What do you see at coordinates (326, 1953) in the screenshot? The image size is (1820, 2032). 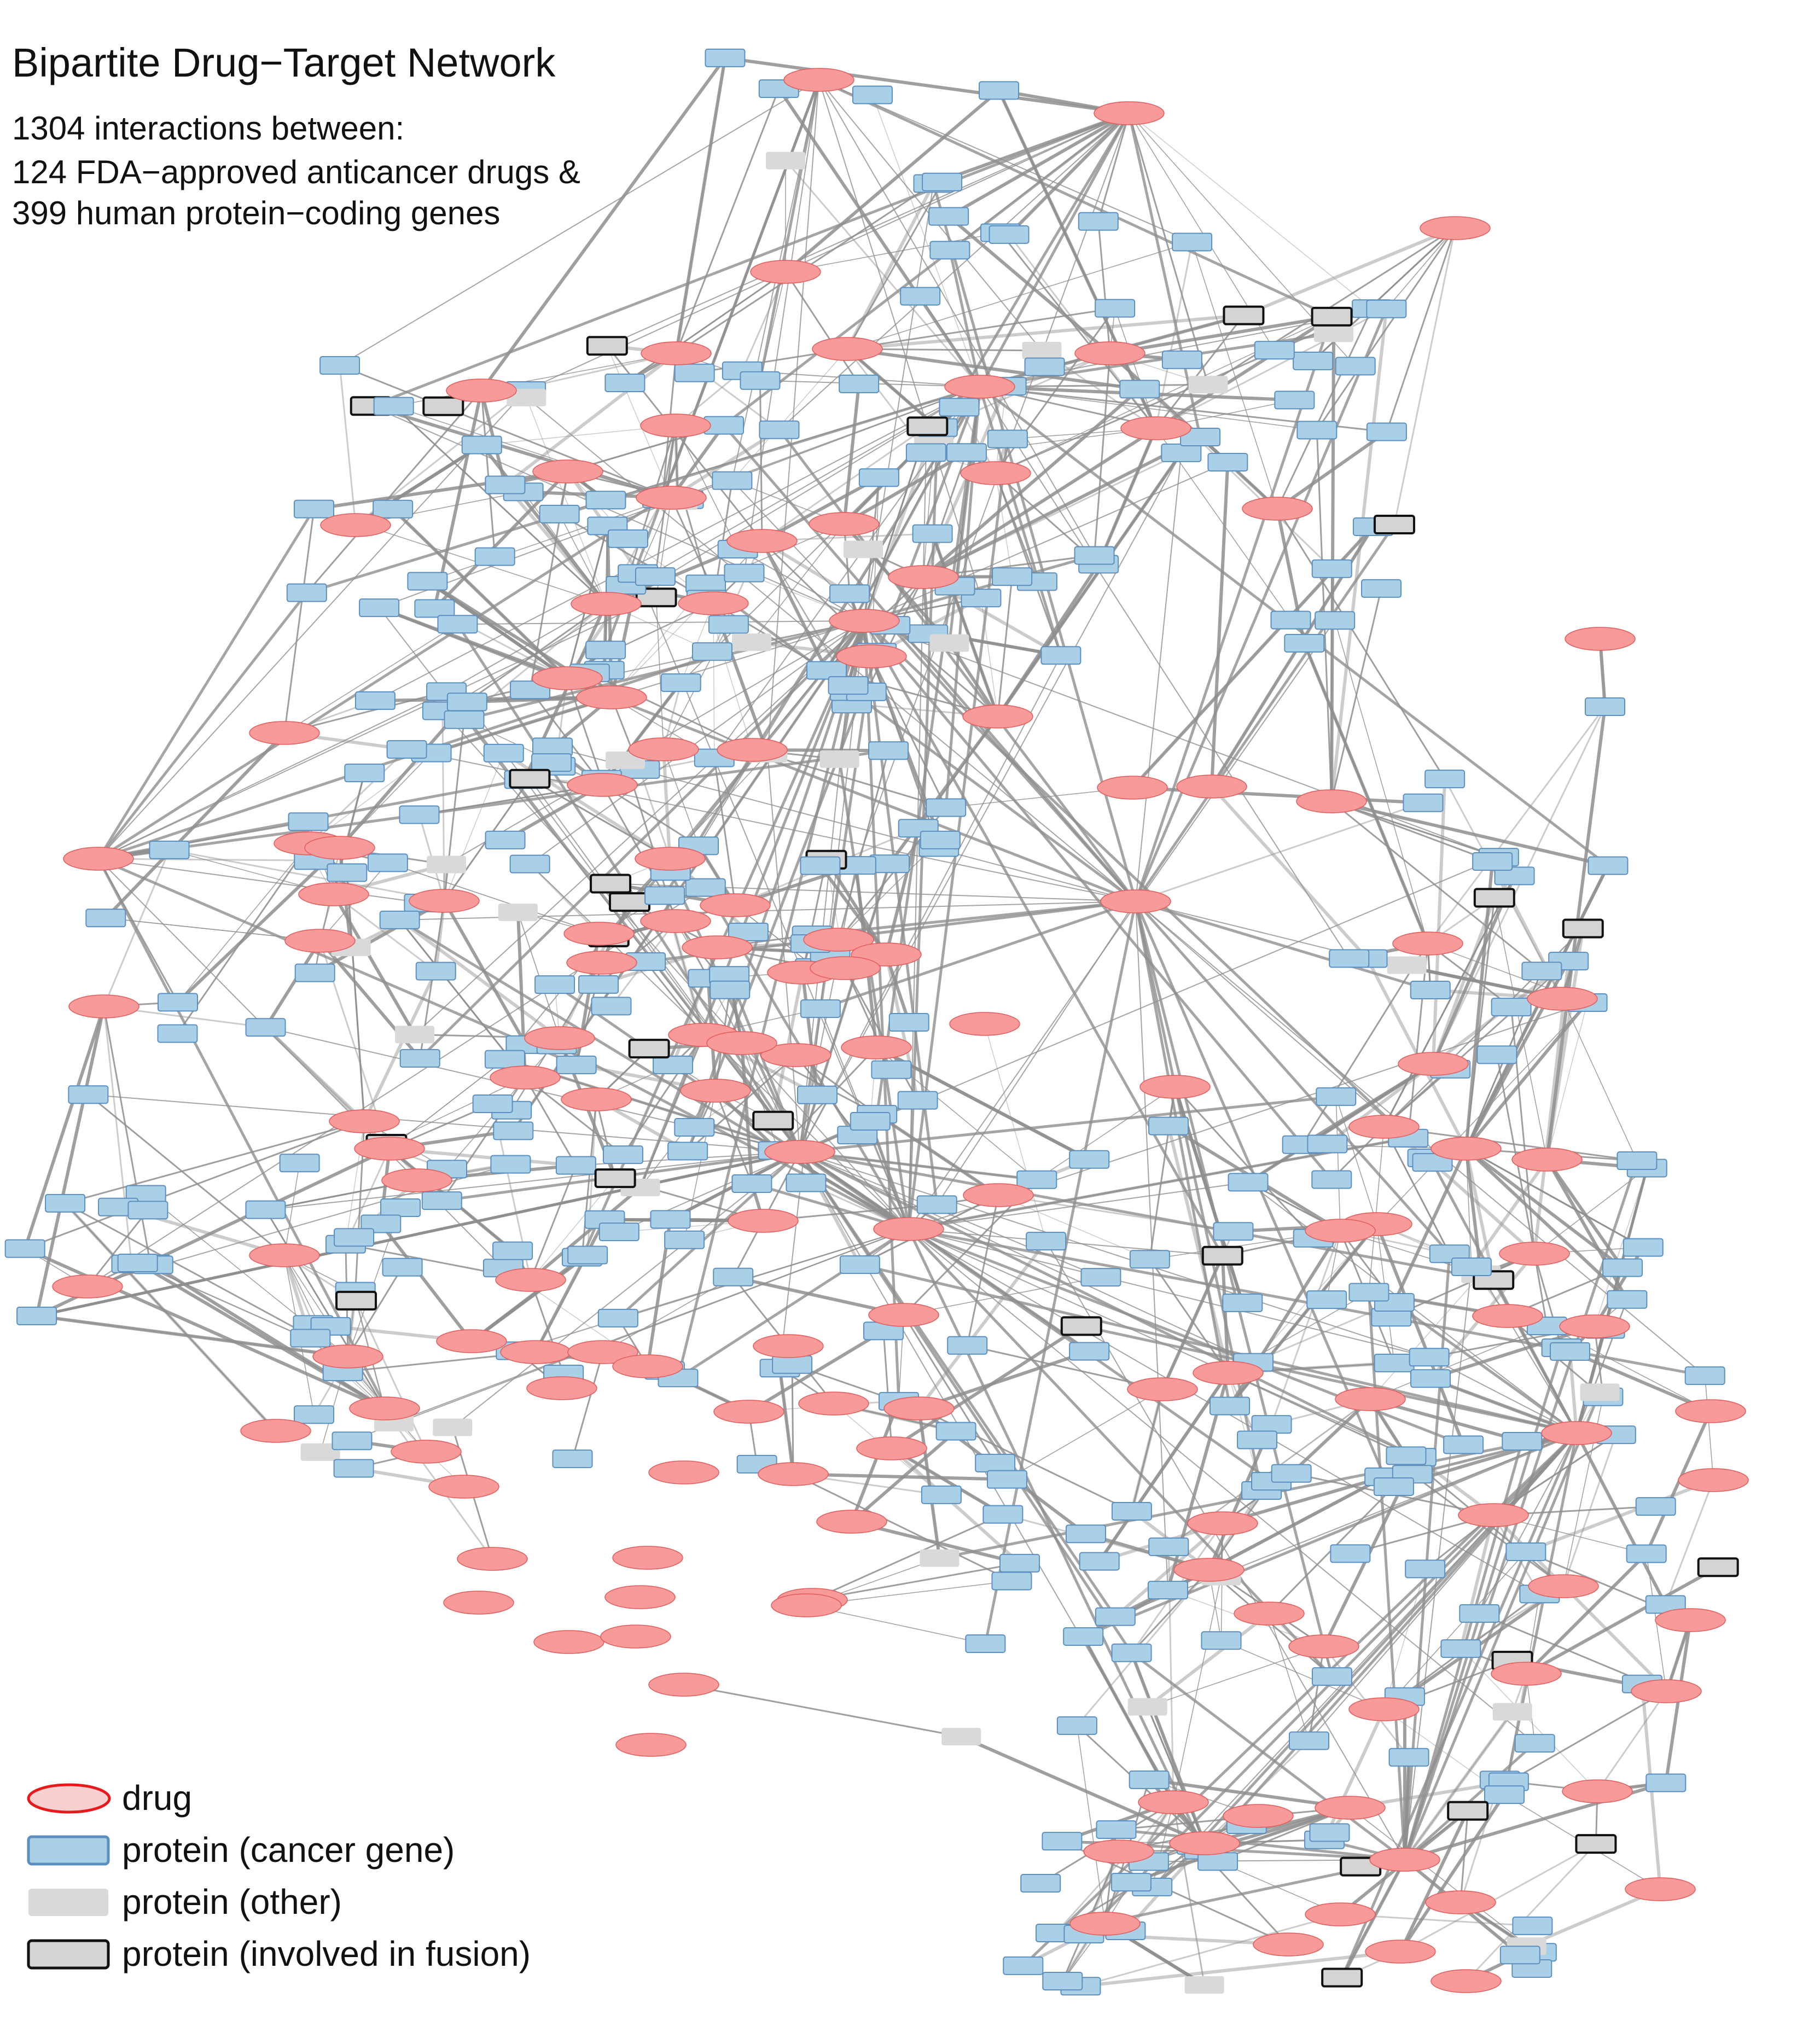 I see `legend-fusion-label: protein (involved in fusion)` at bounding box center [326, 1953].